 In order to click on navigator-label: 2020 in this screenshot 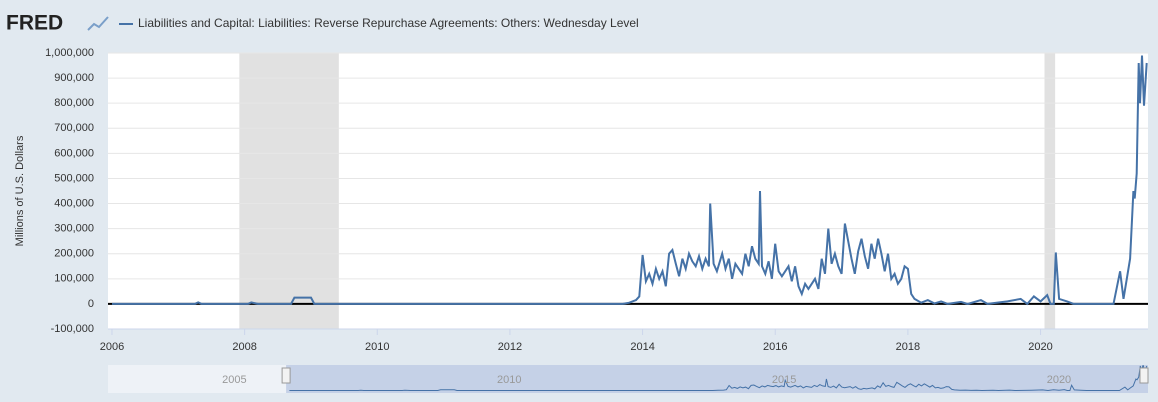, I will do `click(1059, 380)`.